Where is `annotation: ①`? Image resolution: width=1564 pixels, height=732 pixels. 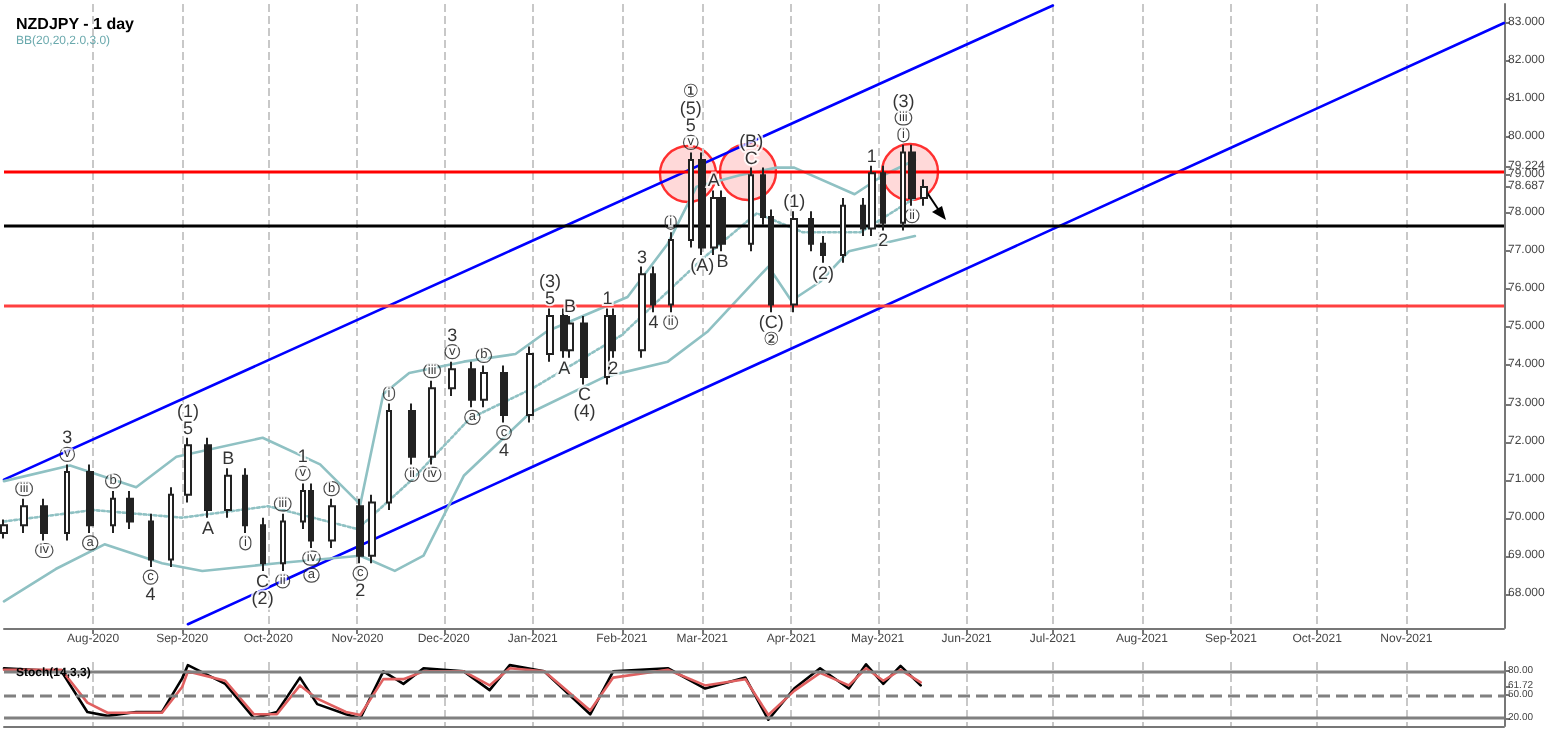 annotation: ① is located at coordinates (690, 91).